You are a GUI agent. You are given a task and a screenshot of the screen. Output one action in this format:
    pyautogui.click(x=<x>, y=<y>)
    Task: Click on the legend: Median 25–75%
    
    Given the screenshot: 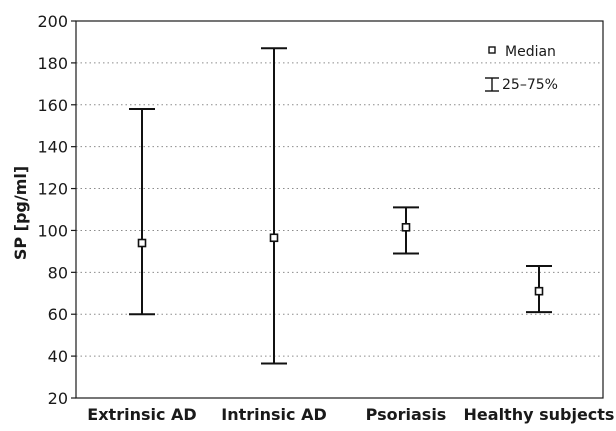 What is the action you would take?
    pyautogui.click(x=521, y=68)
    